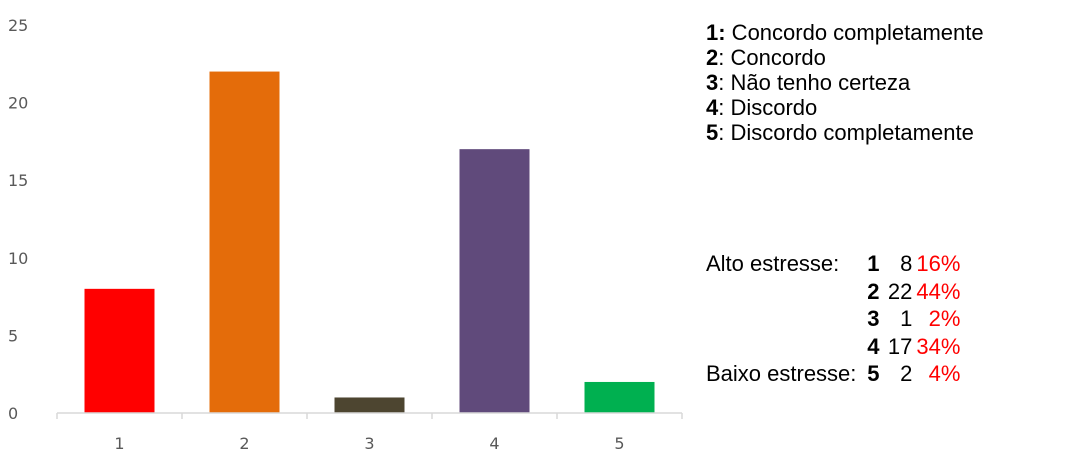 Image resolution: width=1088 pixels, height=452 pixels. I want to click on legend-label: : Discordo, so click(768, 107).